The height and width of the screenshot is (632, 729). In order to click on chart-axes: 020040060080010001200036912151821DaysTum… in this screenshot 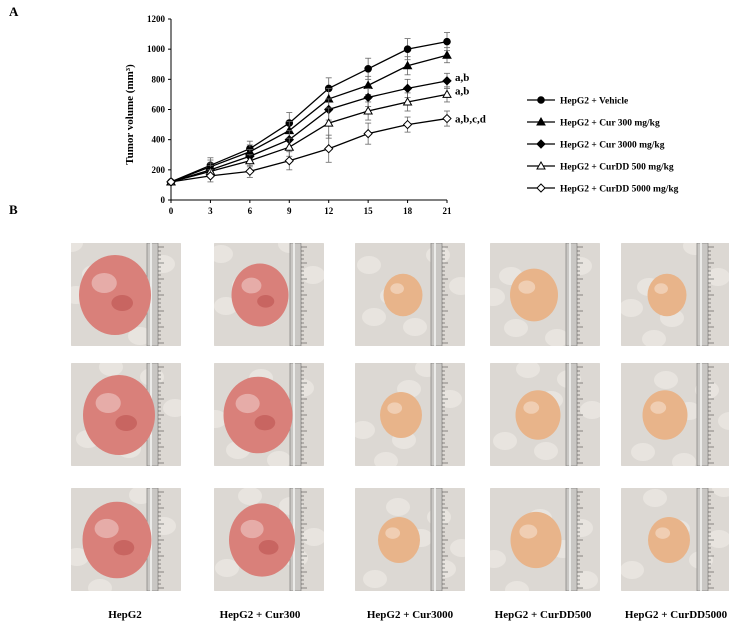, I will do `click(288, 114)`.